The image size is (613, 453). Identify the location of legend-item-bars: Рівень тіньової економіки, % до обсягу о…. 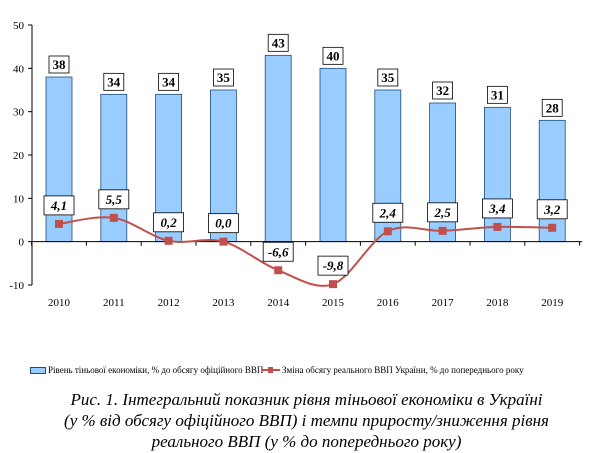
(146, 370).